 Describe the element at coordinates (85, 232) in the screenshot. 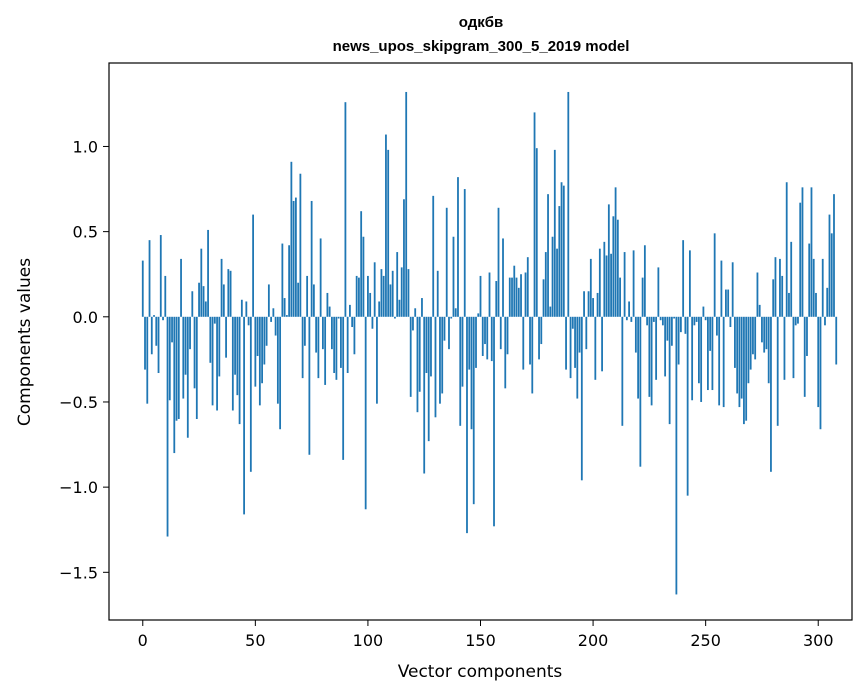

I see `y-tick-label: 0.5` at that location.